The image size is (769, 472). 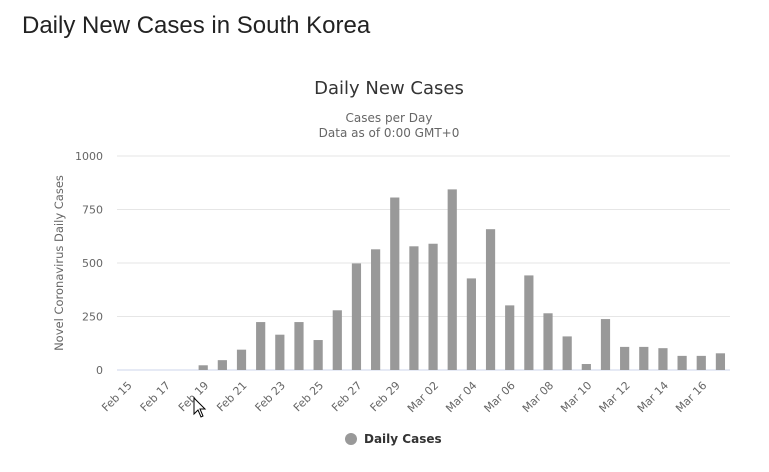 What do you see at coordinates (308, 396) in the screenshot?
I see `x-tick-label: Feb 25` at bounding box center [308, 396].